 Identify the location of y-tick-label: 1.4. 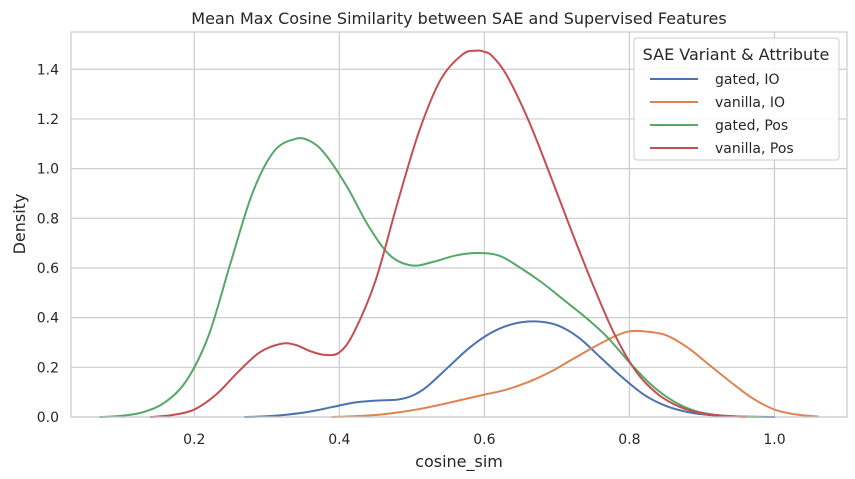
(48, 70).